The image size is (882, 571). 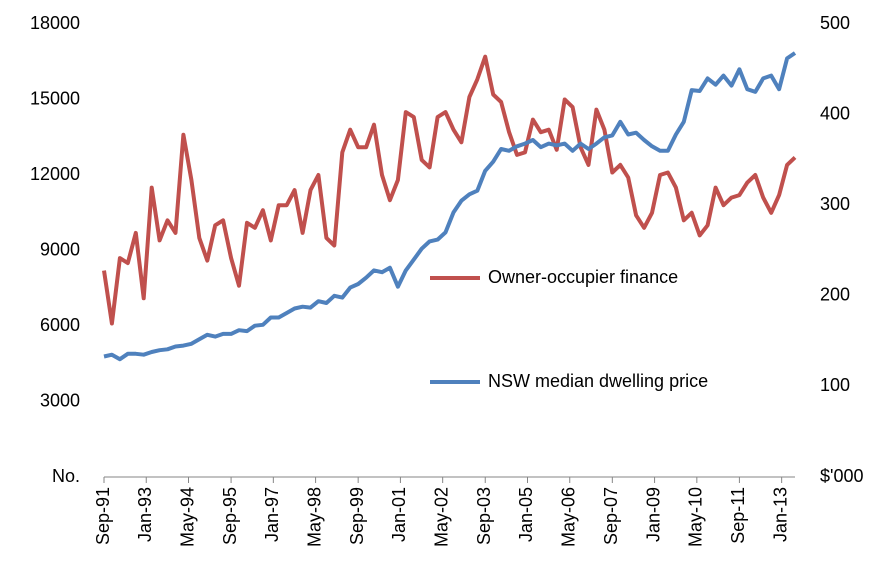 I want to click on x-tick-label: Jan-05, so click(x=526, y=514).